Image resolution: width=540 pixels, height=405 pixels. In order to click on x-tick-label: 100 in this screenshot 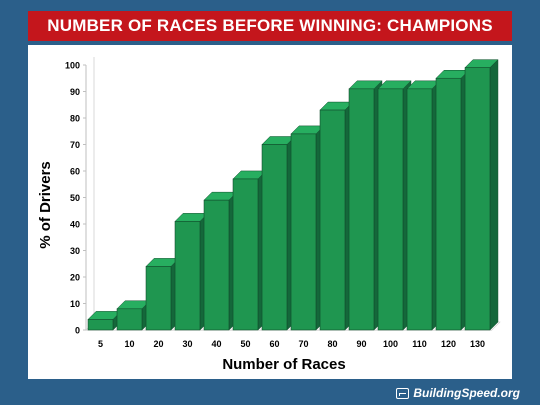, I will do `click(390, 344)`.